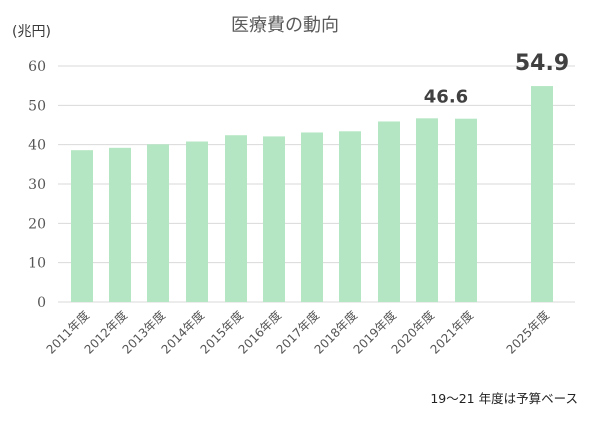 The width and height of the screenshot is (595, 423). Describe the element at coordinates (285, 25) in the screenshot. I see `chart-title: 医療費の動向` at that location.